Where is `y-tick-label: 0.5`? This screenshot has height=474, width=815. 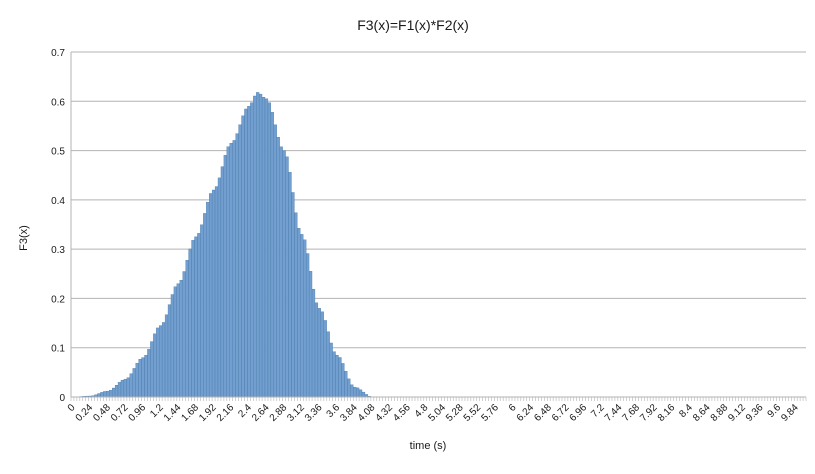
y-tick-label: 0.5 is located at coordinates (58, 152).